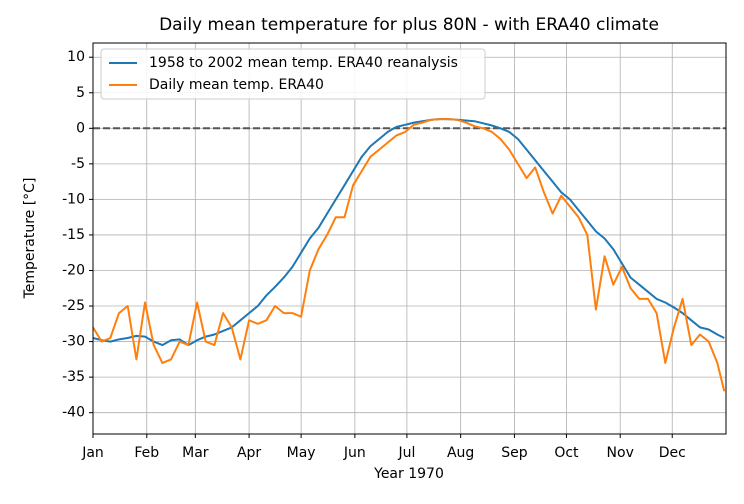 This screenshot has width=744, height=504. Describe the element at coordinates (408, 474) in the screenshot. I see `x-axis-label: Year 1970` at that location.